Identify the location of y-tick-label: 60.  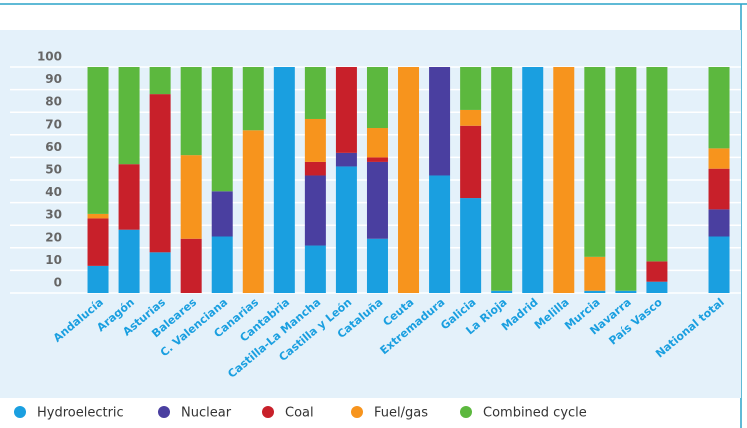
(53, 147).